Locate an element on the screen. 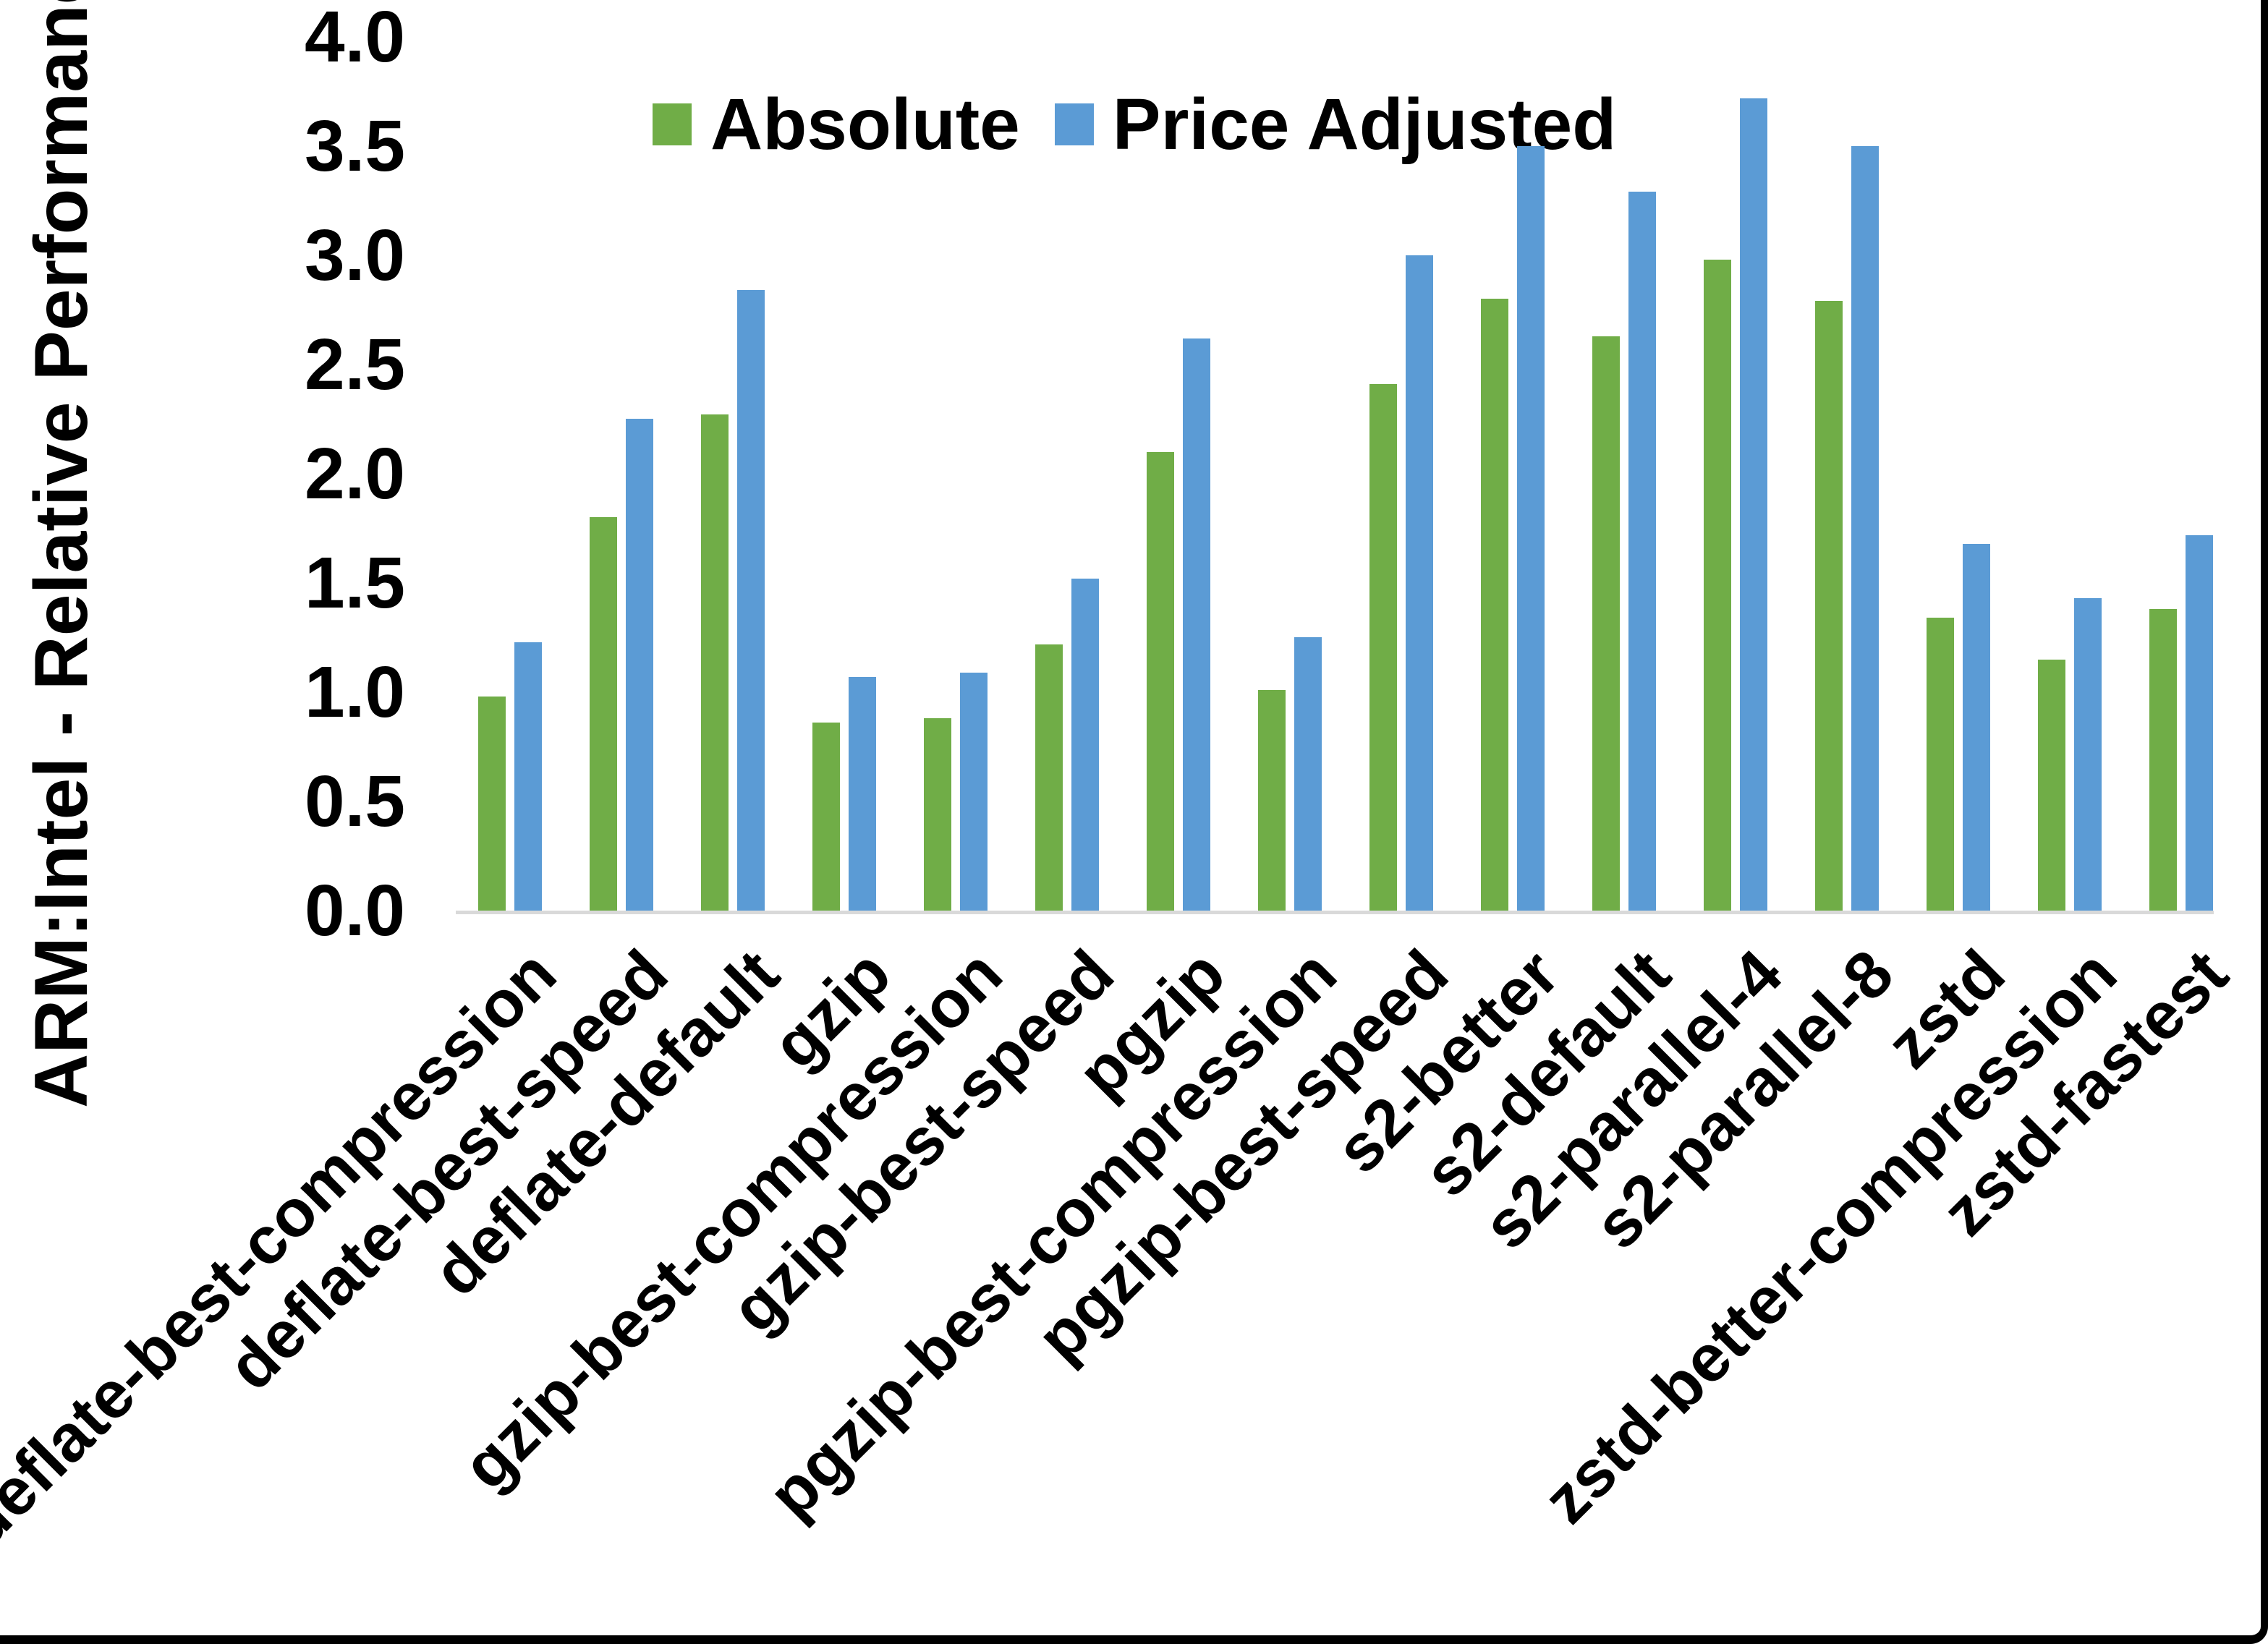  legend: Absolute Price Adjusted is located at coordinates (1134, 124).